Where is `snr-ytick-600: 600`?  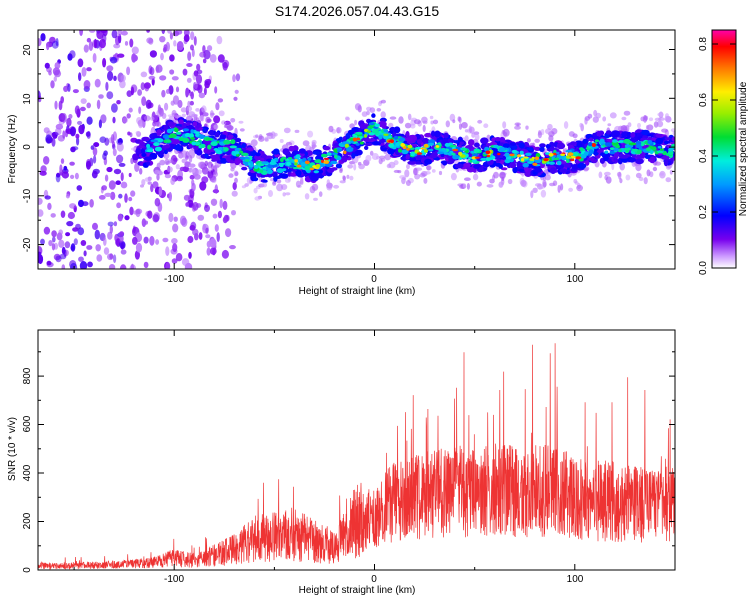
snr-ytick-600: 600 is located at coordinates (27, 423).